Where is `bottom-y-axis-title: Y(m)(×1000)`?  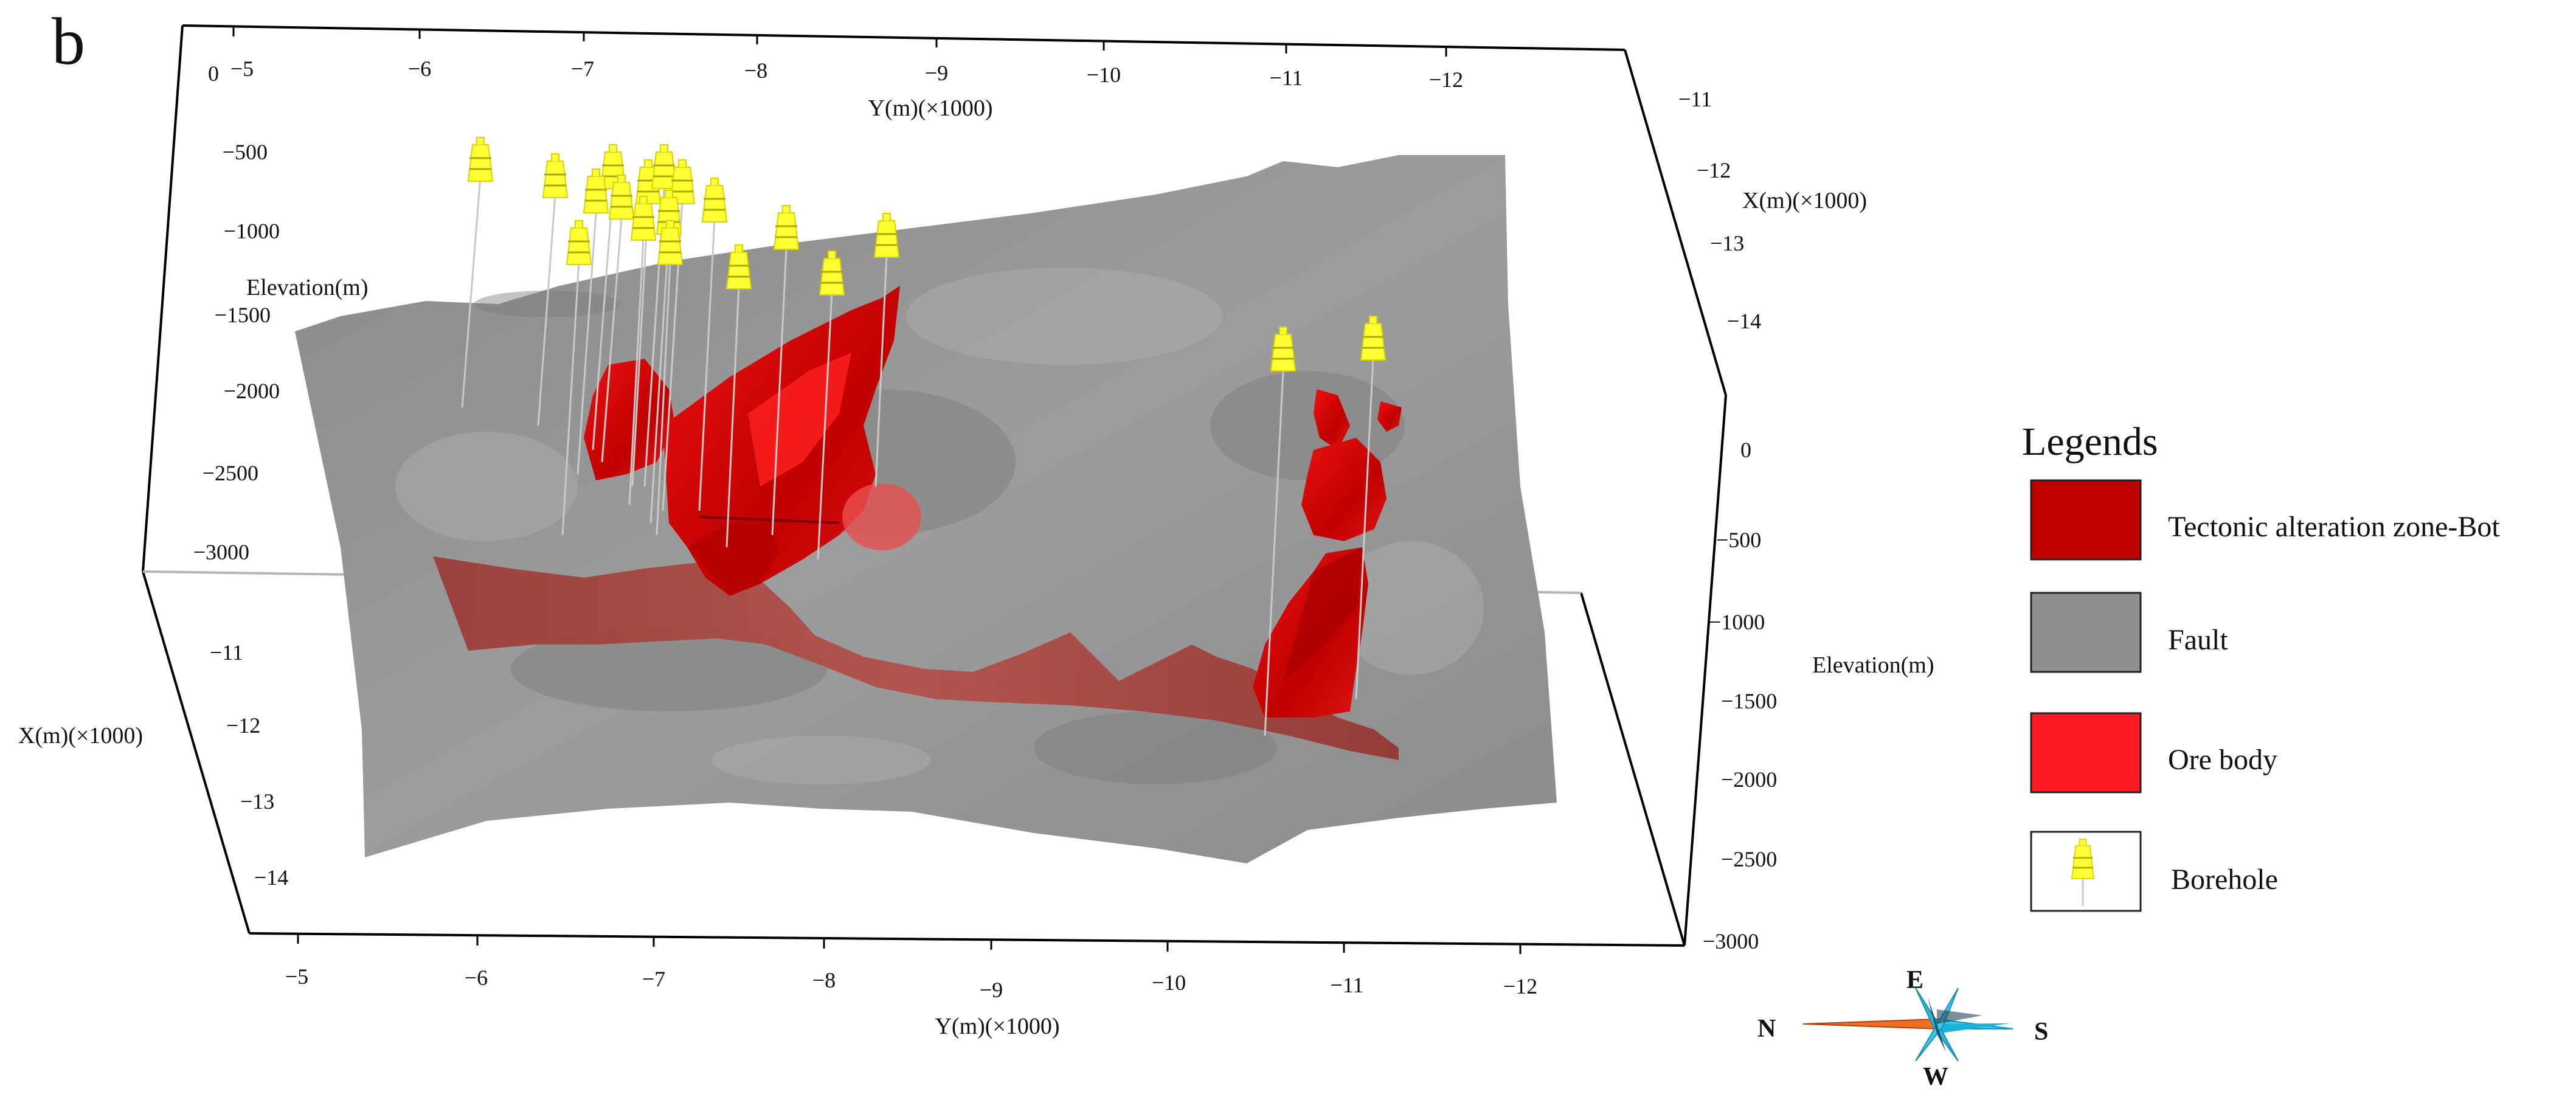
bottom-y-axis-title: Y(m)(×1000) is located at coordinates (997, 1026).